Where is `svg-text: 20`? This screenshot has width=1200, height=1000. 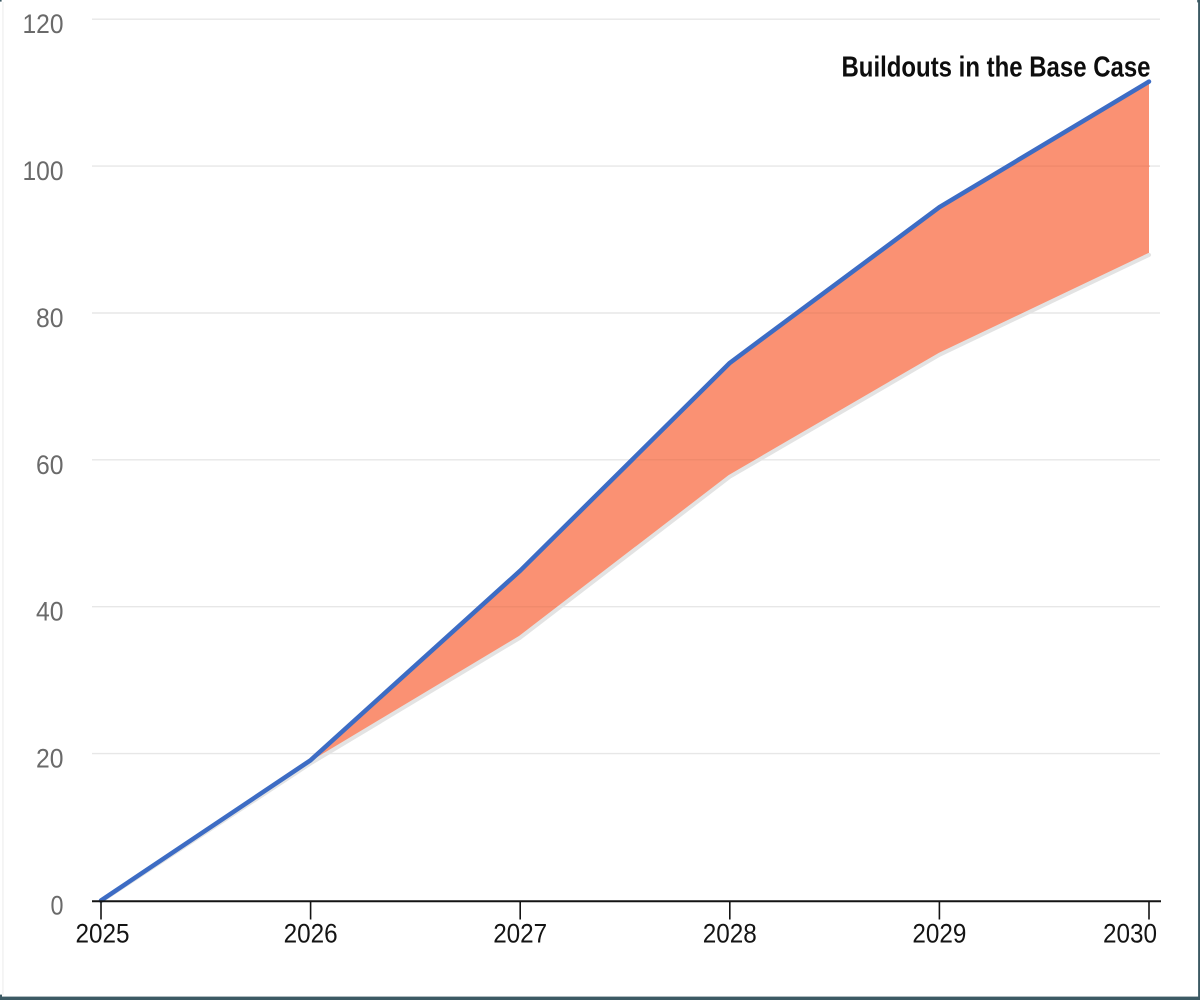
svg-text: 20 is located at coordinates (50, 759).